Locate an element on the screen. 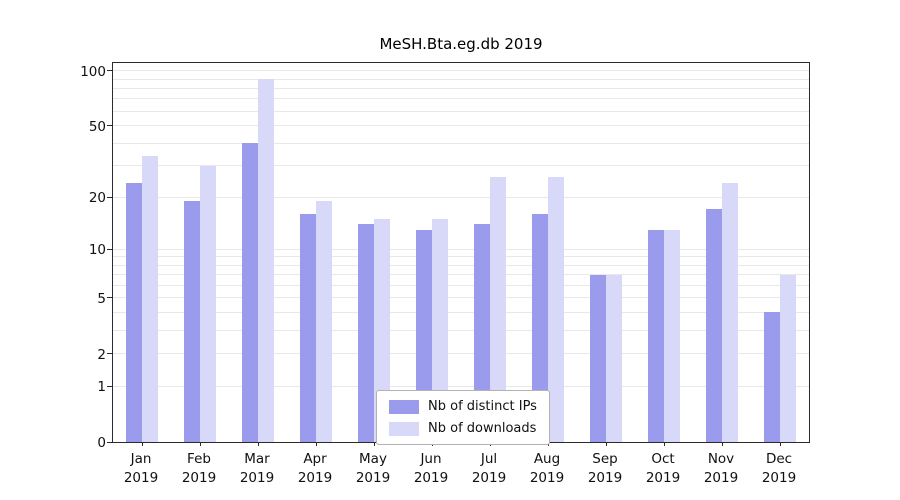  legend-label-downloads: Nb of downloads is located at coordinates (482, 428).